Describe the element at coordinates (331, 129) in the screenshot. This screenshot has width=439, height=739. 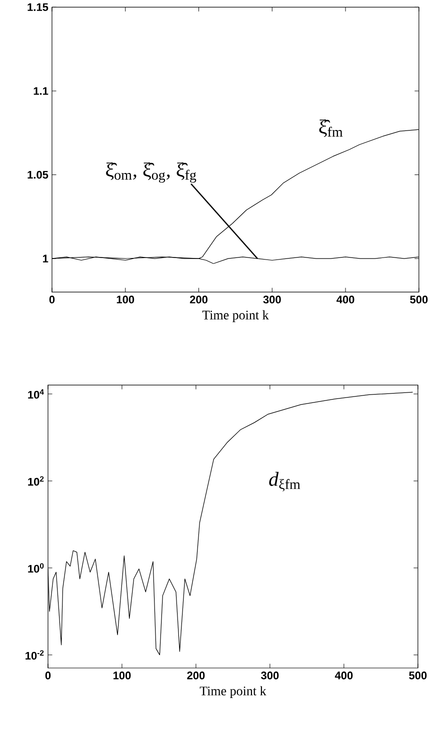
I see `series-label: ξ̑$_{fm}$` at that location.